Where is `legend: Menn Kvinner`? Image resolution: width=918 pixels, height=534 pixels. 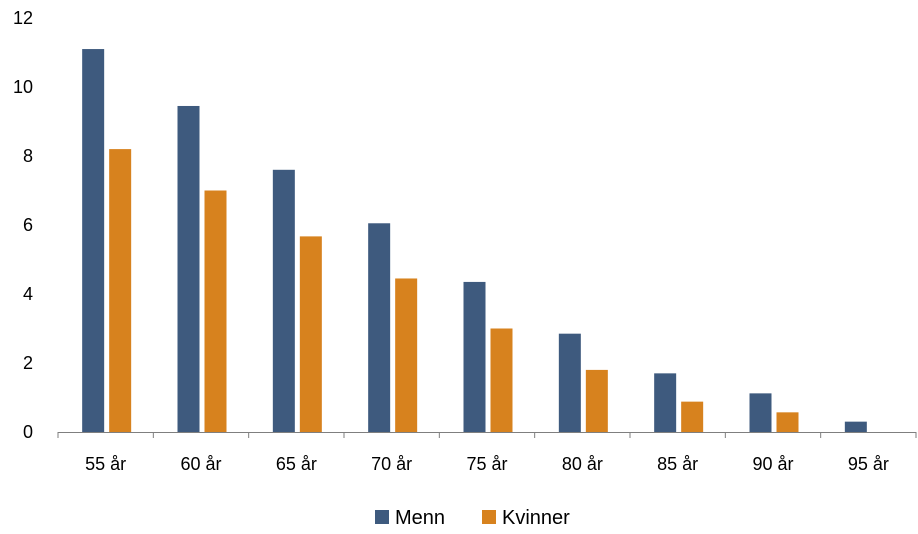 legend: Menn Kvinner is located at coordinates (472, 518).